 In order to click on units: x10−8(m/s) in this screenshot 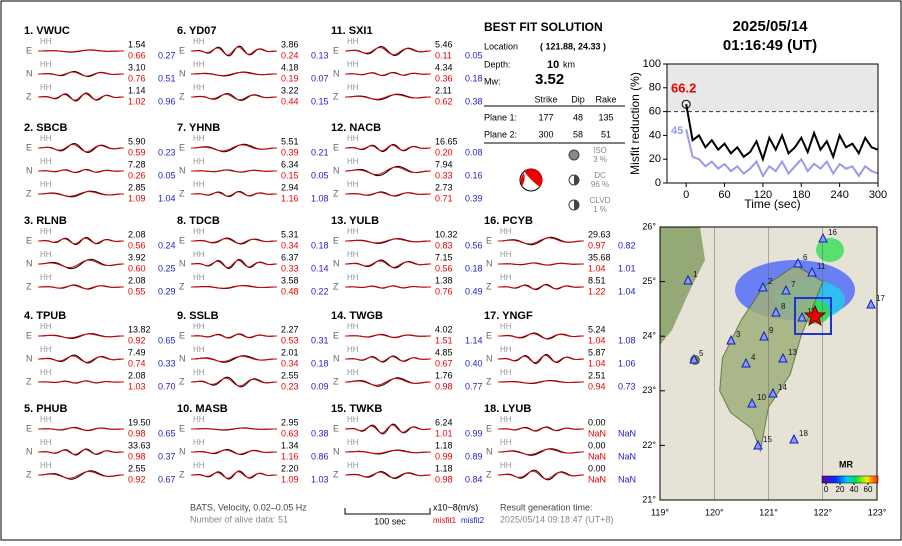, I will do `click(455, 507)`.